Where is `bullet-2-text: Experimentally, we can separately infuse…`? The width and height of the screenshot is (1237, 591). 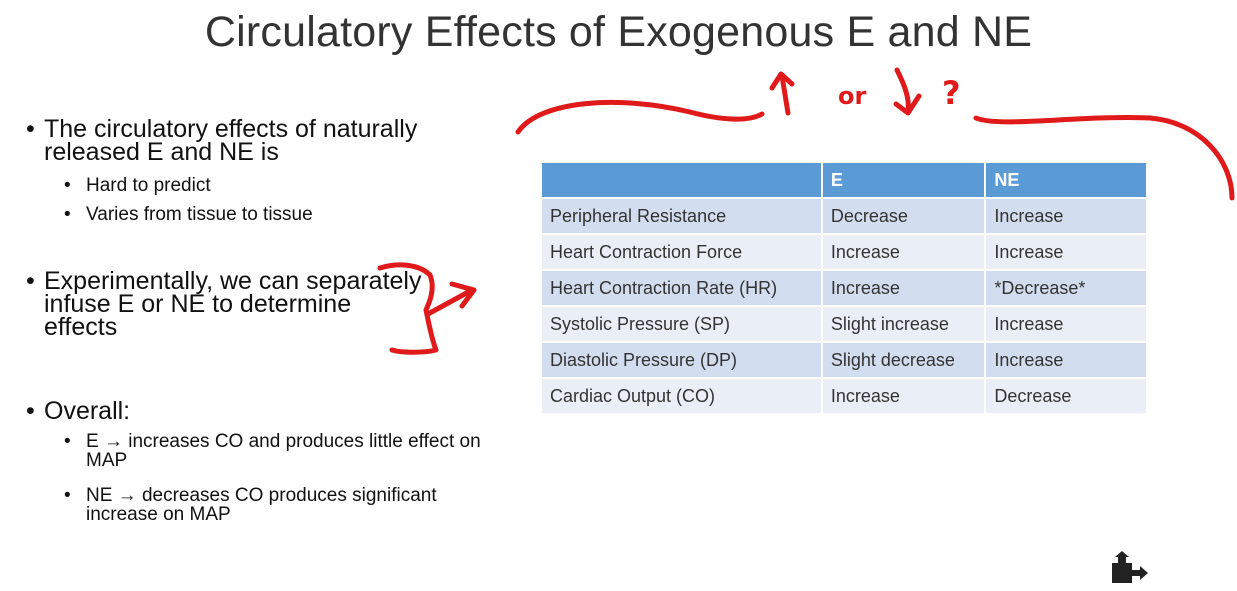
bullet-2-text: Experimentally, we can separately infuse… is located at coordinates (233, 304).